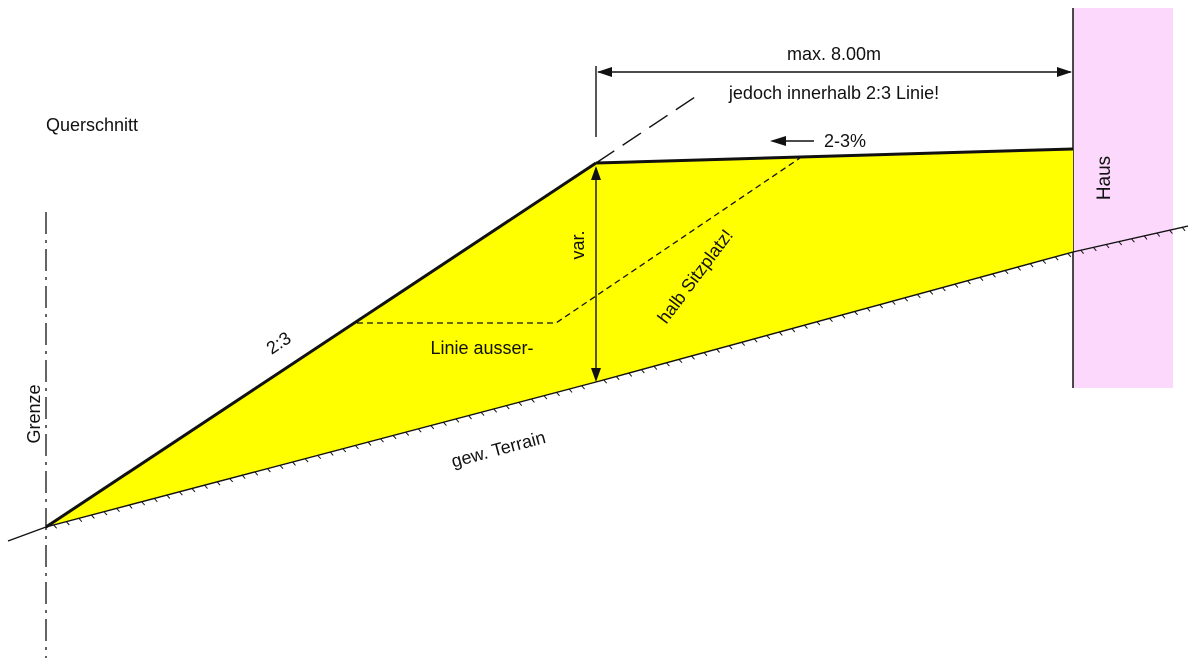  Describe the element at coordinates (481, 348) in the screenshot. I see `line-outside-label: Linie ausser-` at that location.